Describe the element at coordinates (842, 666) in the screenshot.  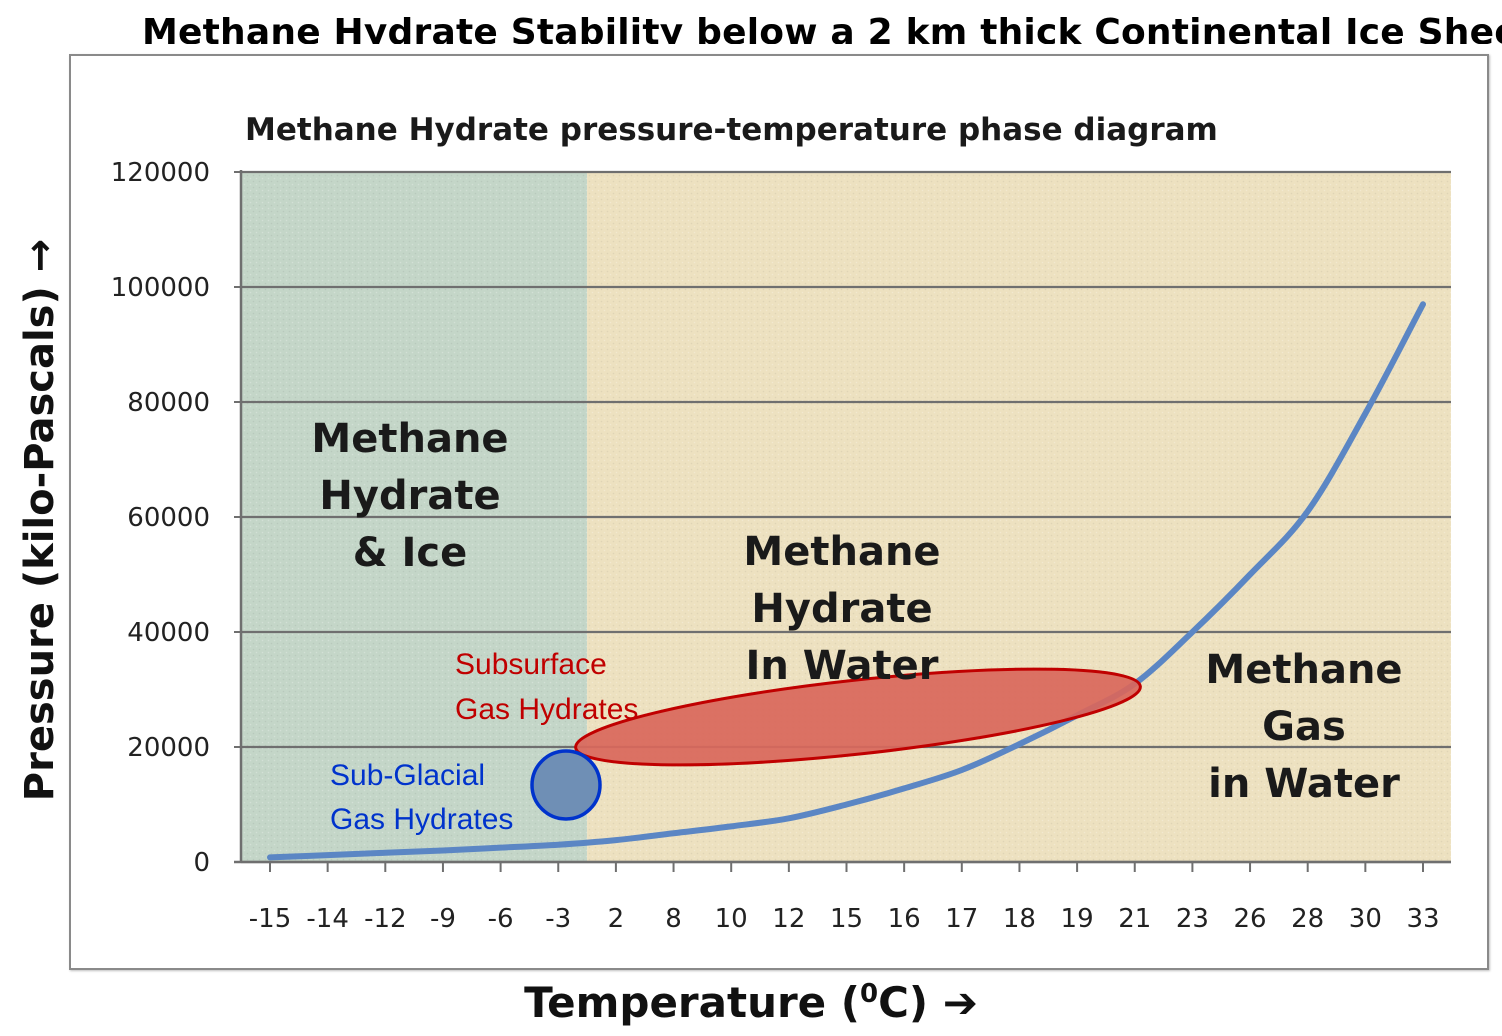
I see `region-label-hydrate-water-line-2: In Water` at that location.